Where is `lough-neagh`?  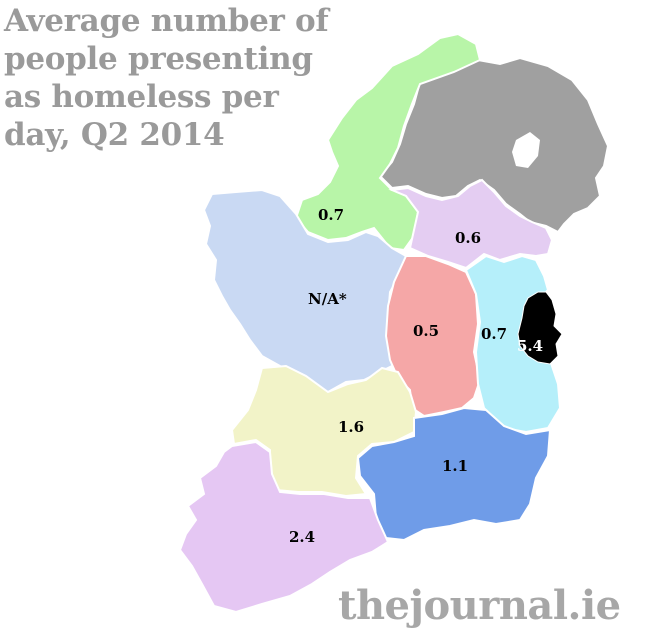
lough-neagh is located at coordinates (526, 150).